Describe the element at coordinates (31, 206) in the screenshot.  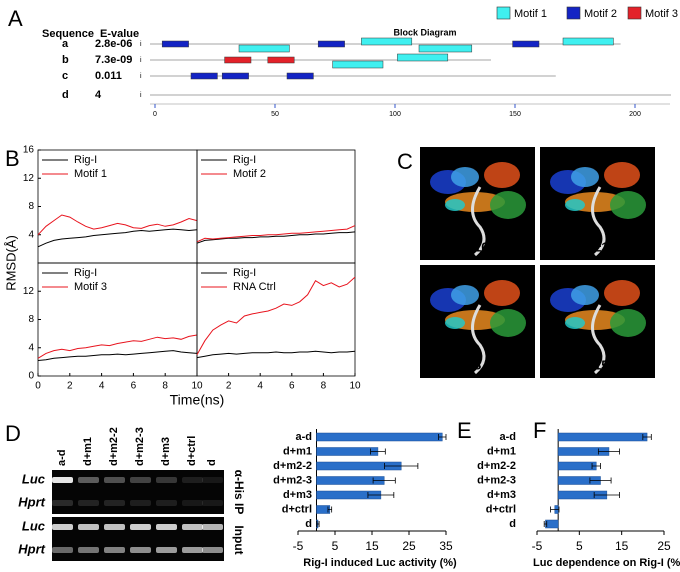
I see `y-tick-label: 8` at that location.